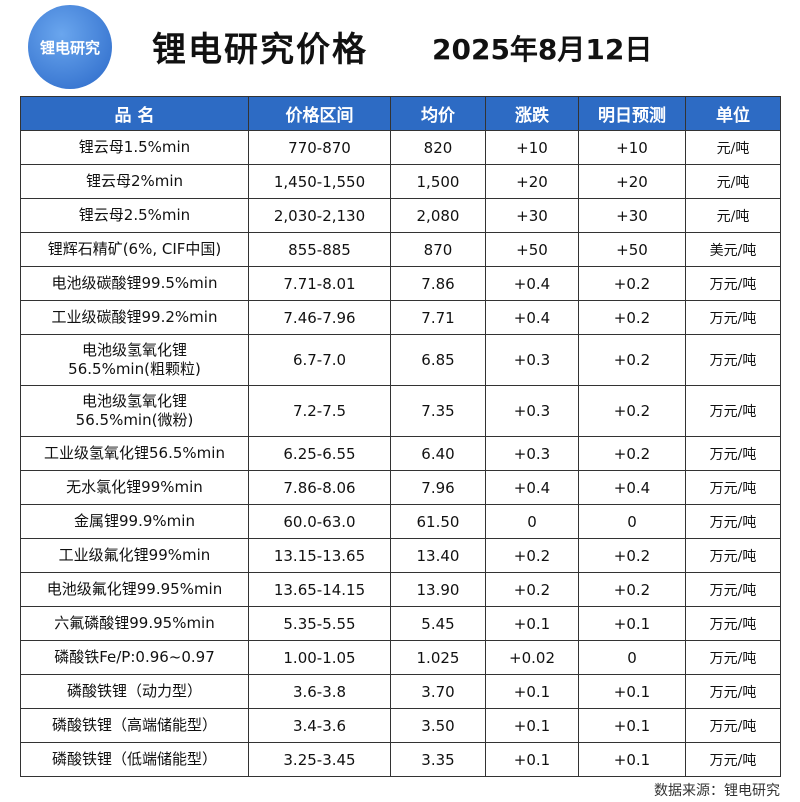 This screenshot has height=802, width=800. I want to click on source: 数据来源：锂电研究, so click(717, 791).